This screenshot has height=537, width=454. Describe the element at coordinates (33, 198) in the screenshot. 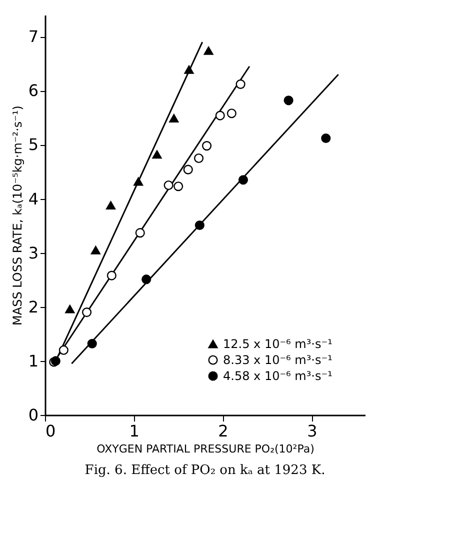

I see `y-tick-label: 4` at that location.